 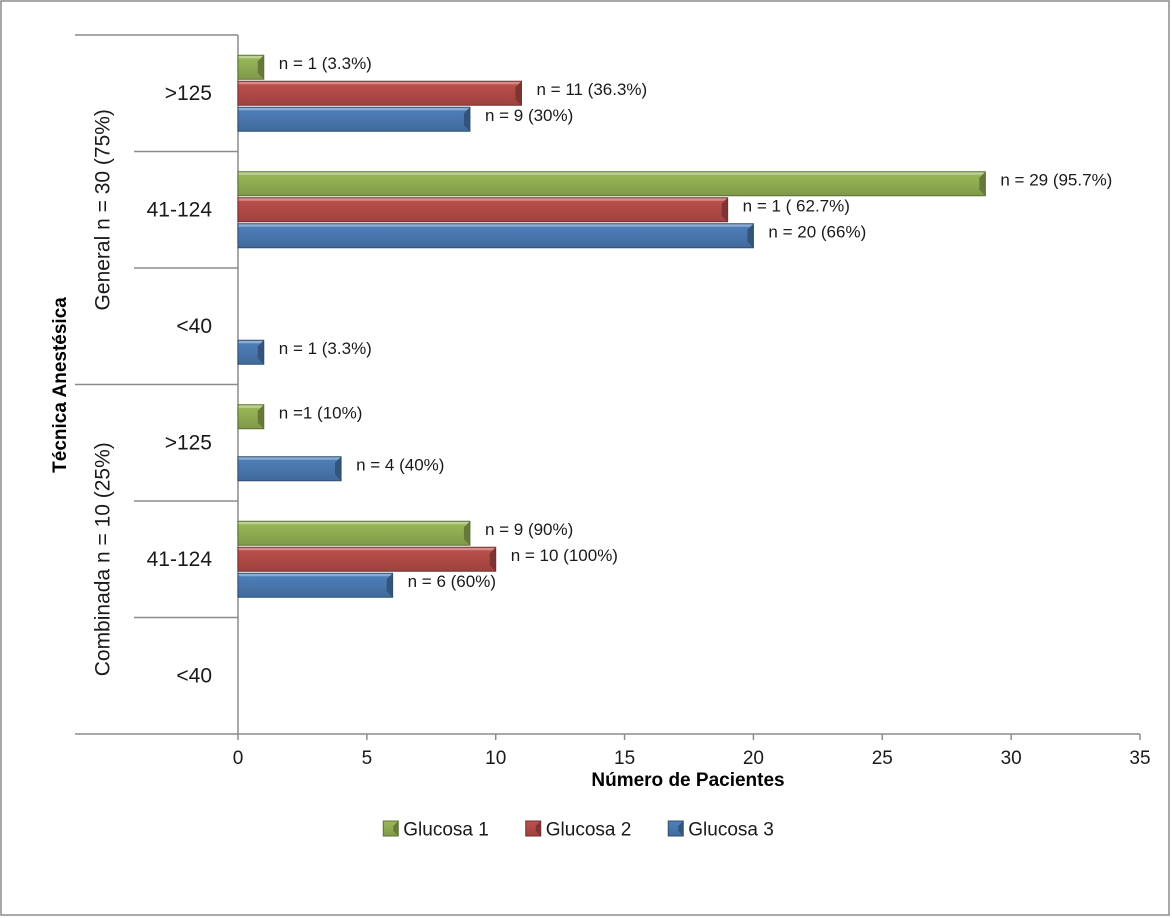 What do you see at coordinates (624, 758) in the screenshot?
I see `x-tick-label: 15` at bounding box center [624, 758].